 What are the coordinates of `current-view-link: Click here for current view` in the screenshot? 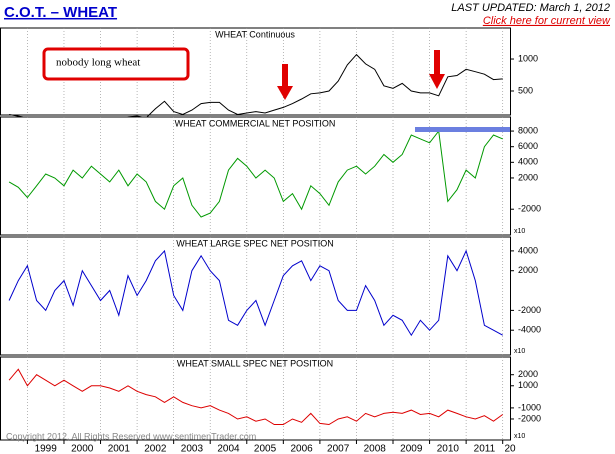 It's located at (547, 21).